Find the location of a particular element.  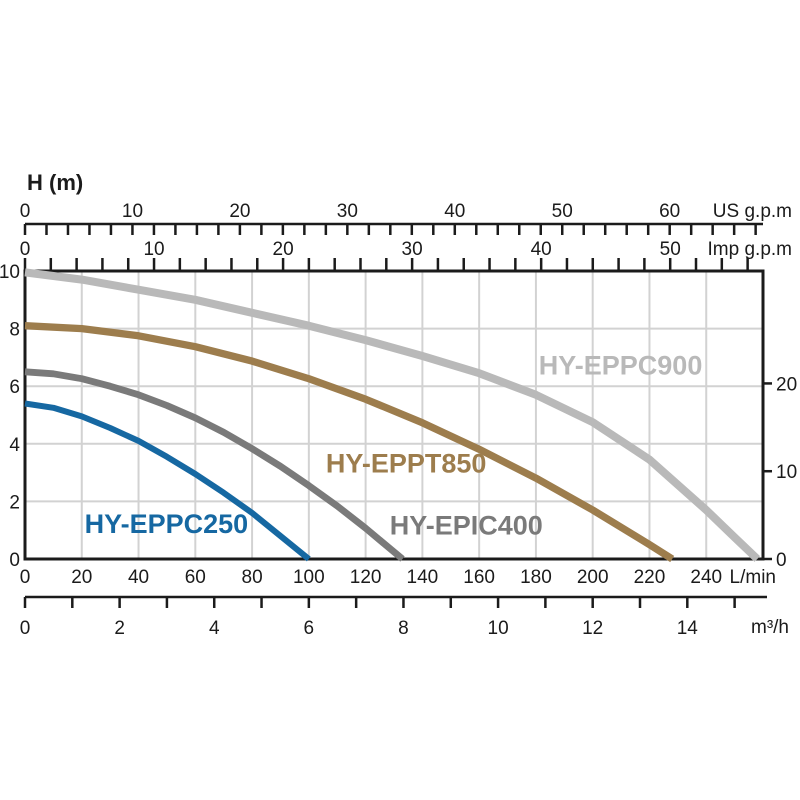

curve-hy-epic400 is located at coordinates (214, 465).